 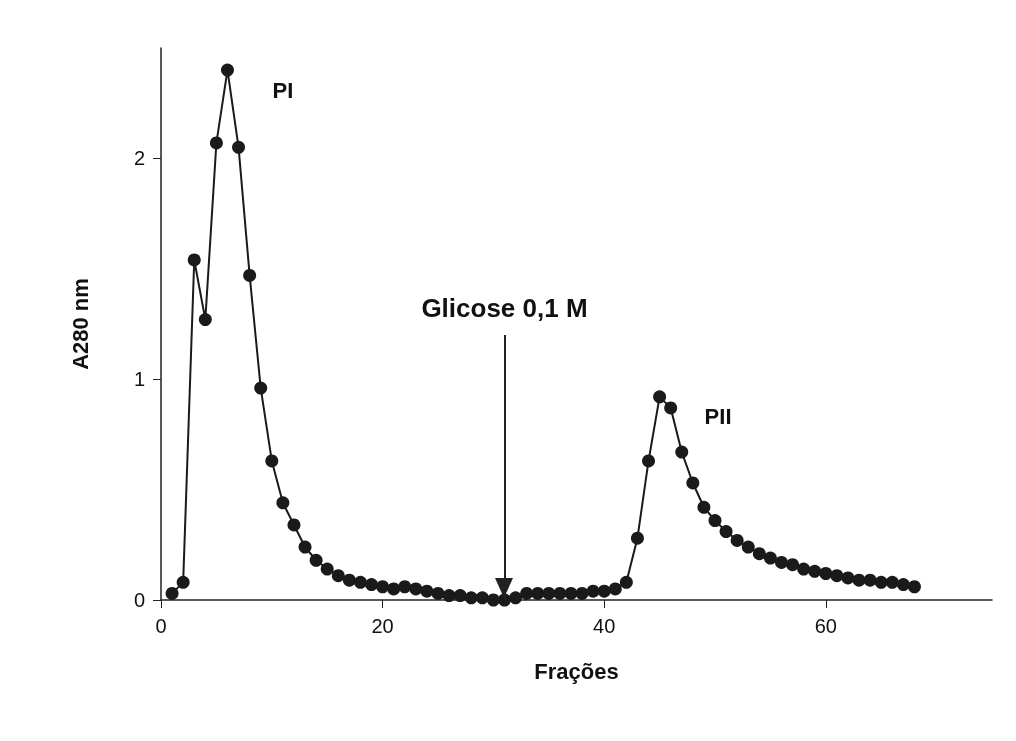 What do you see at coordinates (139, 158) in the screenshot?
I see `y-tick-label: 2` at bounding box center [139, 158].